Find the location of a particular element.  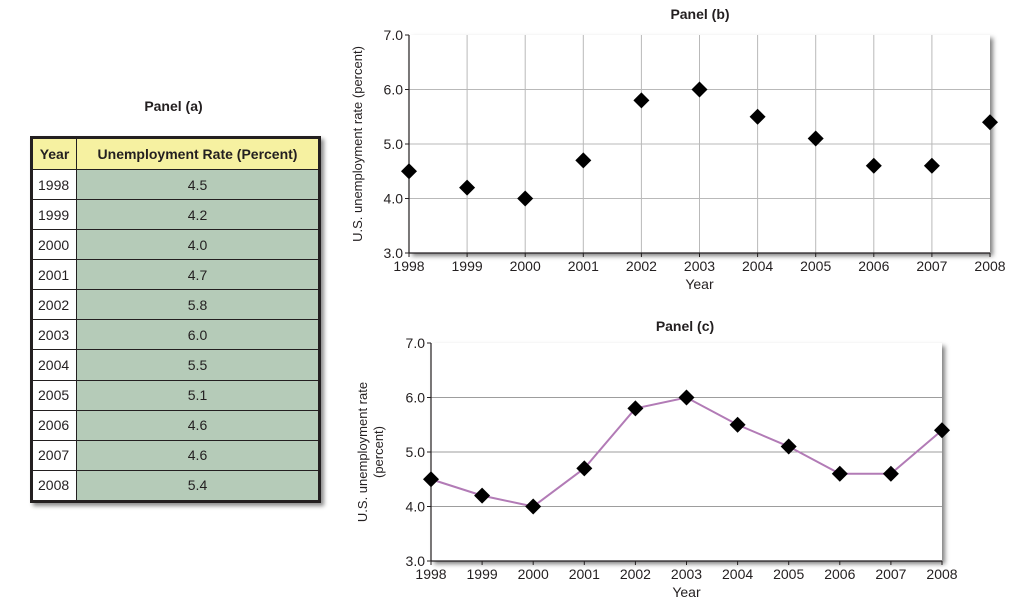

table-row: 2007 4.6 is located at coordinates (175, 455).